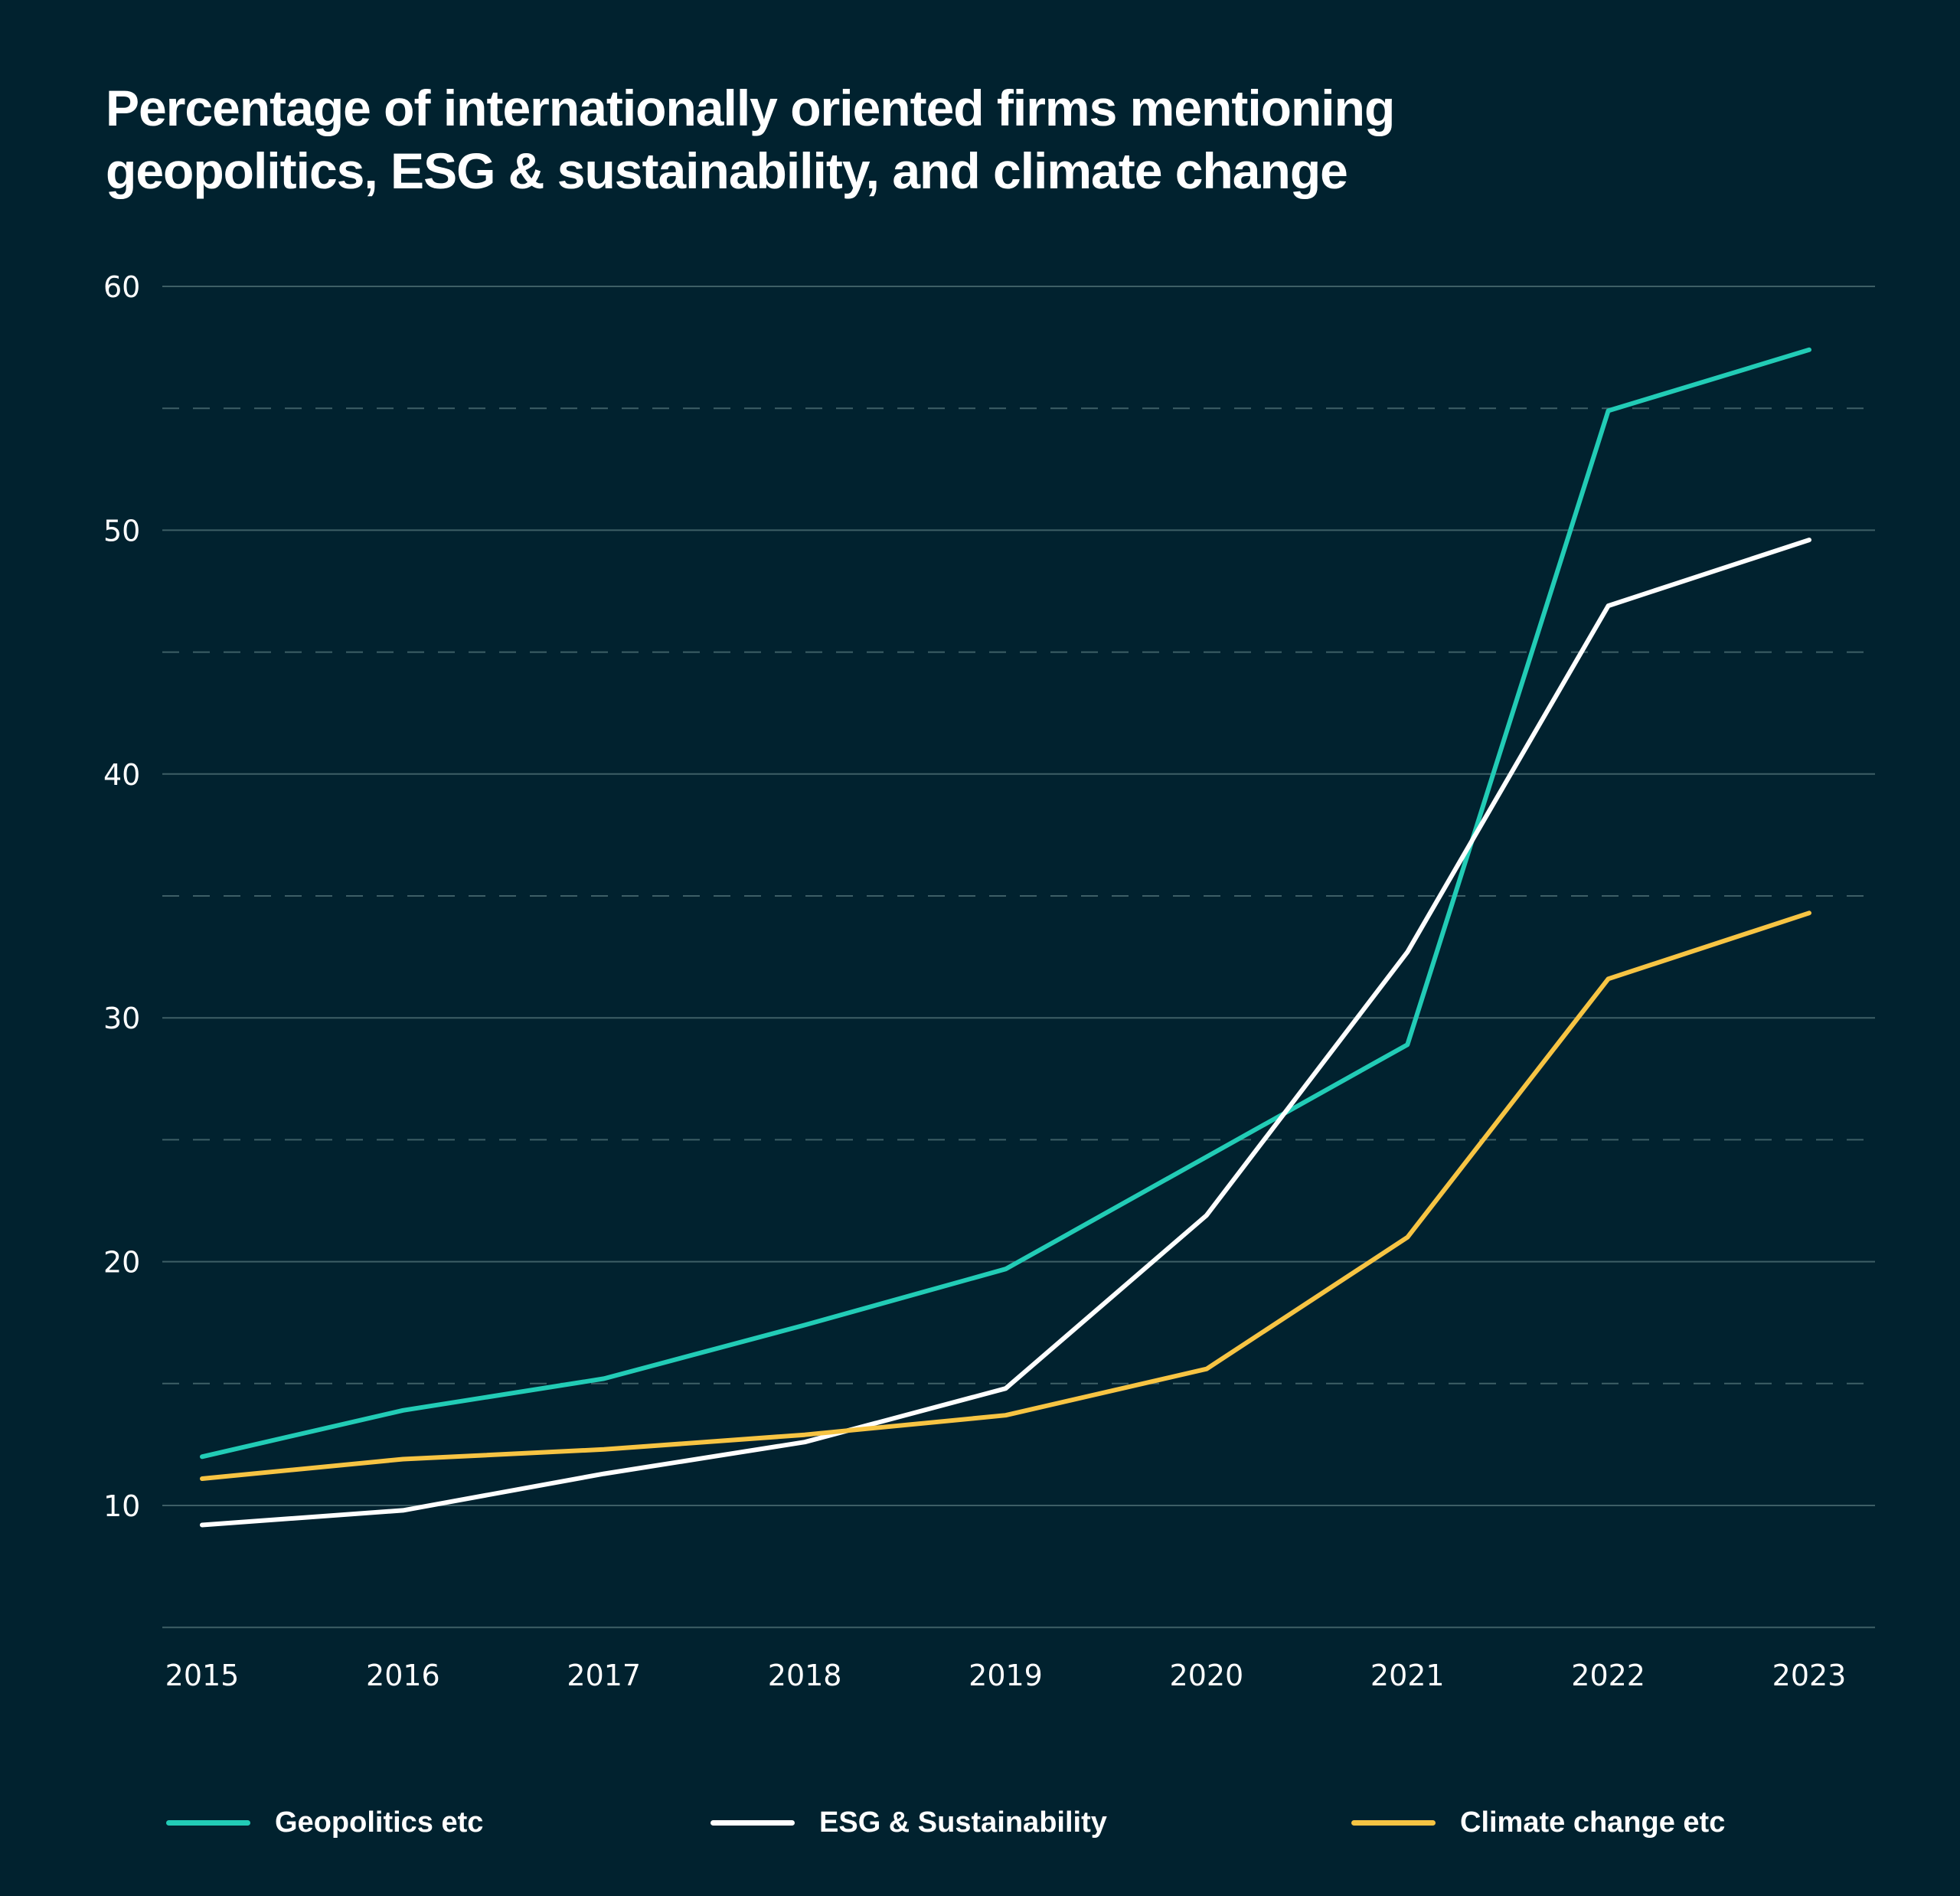  I want to click on y-tick-label-10: 10, so click(121, 1506).